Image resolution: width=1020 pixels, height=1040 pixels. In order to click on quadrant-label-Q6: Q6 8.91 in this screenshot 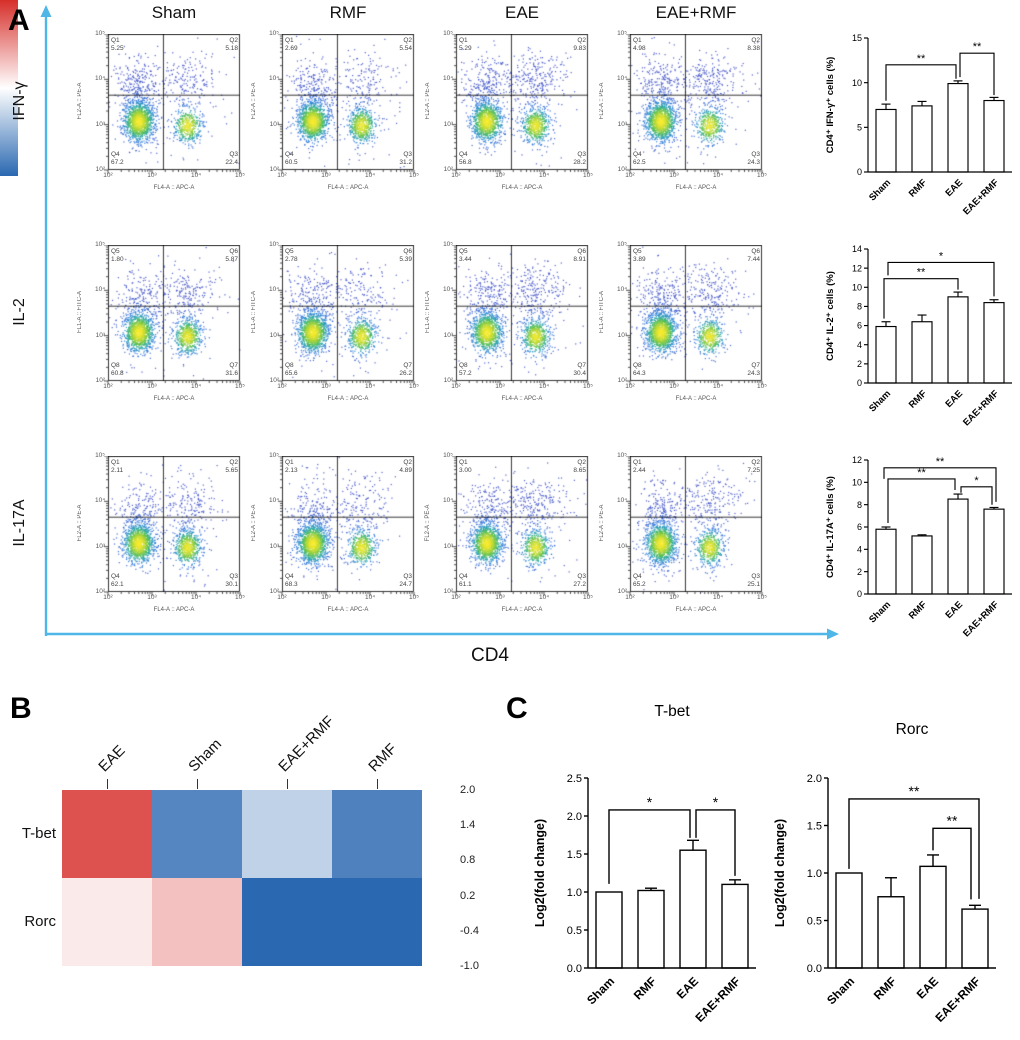, I will do `click(579, 255)`.